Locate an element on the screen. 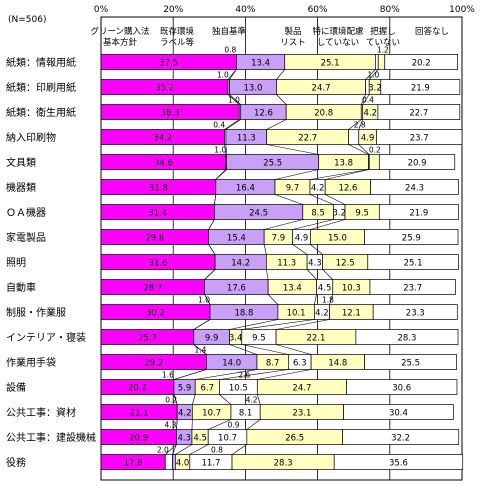  category-label: 機器類 is located at coordinates (21, 187).